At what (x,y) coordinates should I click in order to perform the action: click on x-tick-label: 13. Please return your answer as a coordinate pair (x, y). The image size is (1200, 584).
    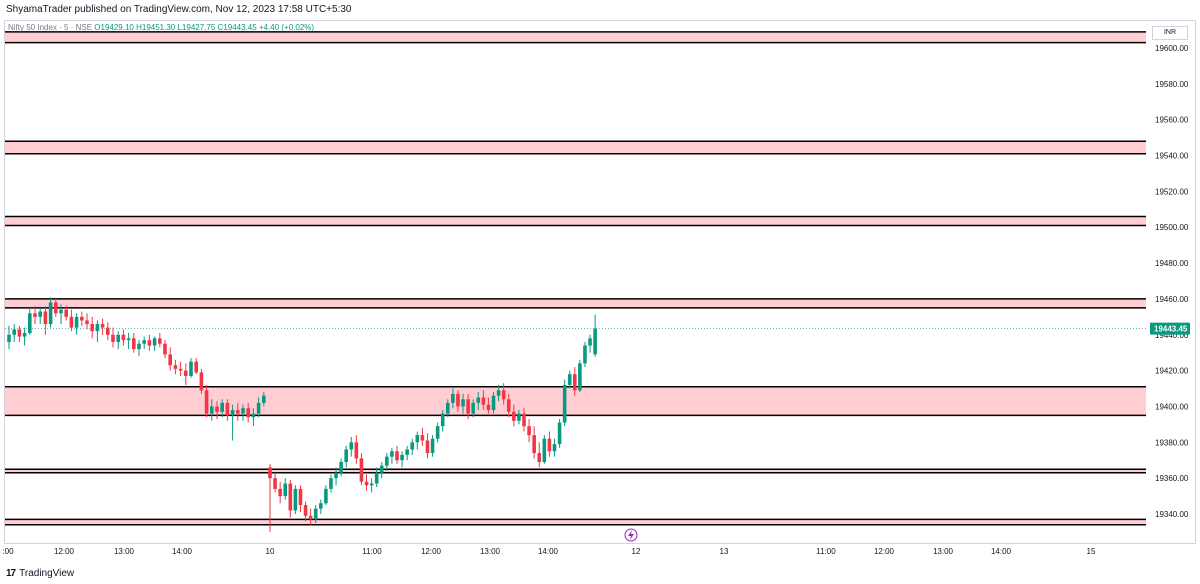
    Looking at the image, I should click on (724, 551).